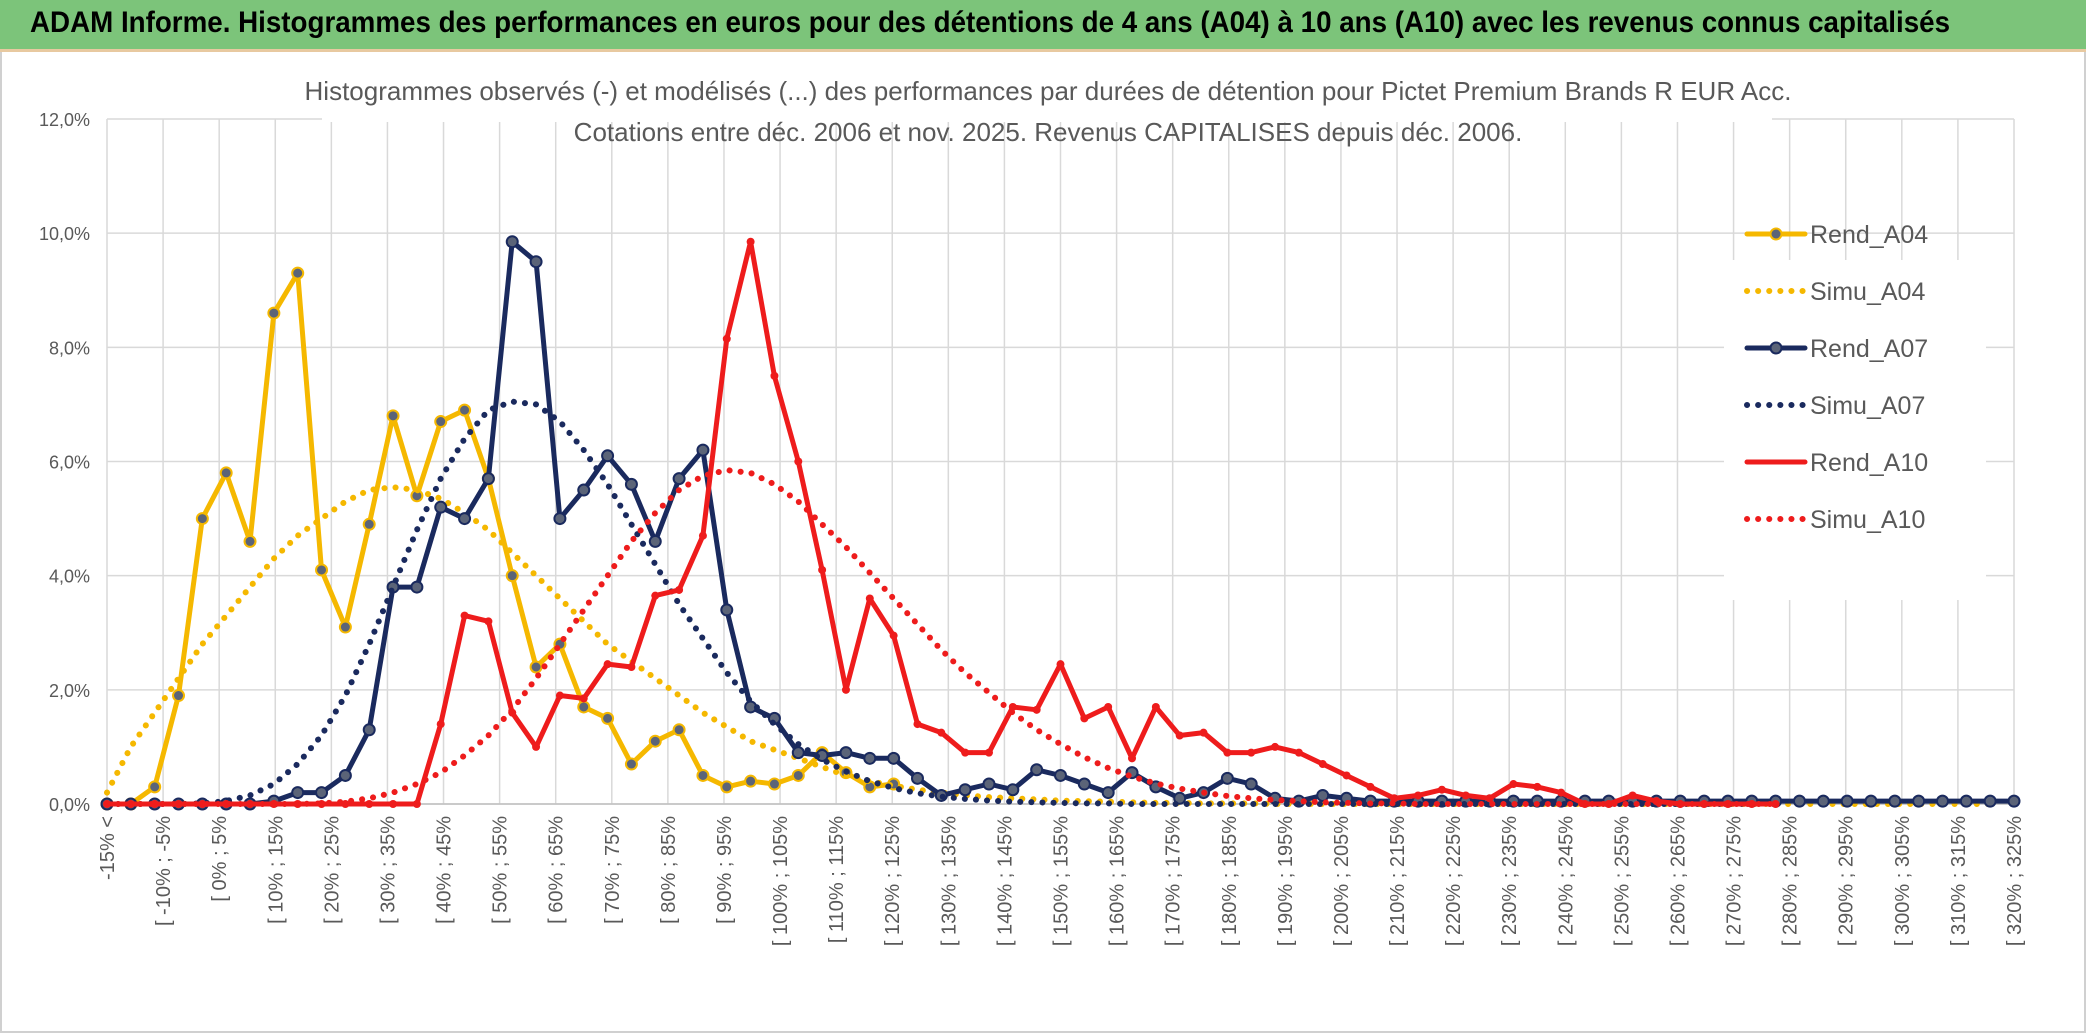  Describe the element at coordinates (64, 462) in the screenshot. I see `y-axis: 0,0% 2,0% 4,0% 6,0% 8,0% 10,0% 12,0%` at that location.